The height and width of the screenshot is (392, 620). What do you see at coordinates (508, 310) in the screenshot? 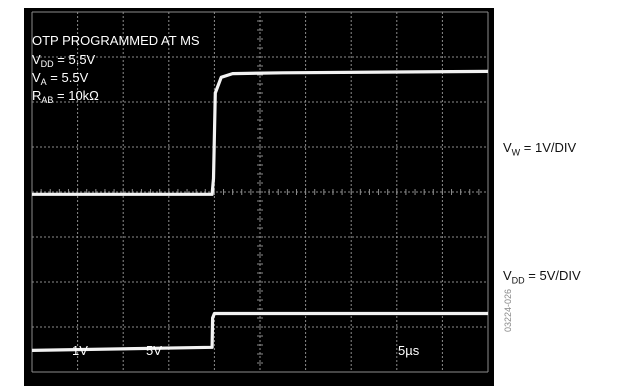
I see `figure-id: 03224-026` at bounding box center [508, 310].